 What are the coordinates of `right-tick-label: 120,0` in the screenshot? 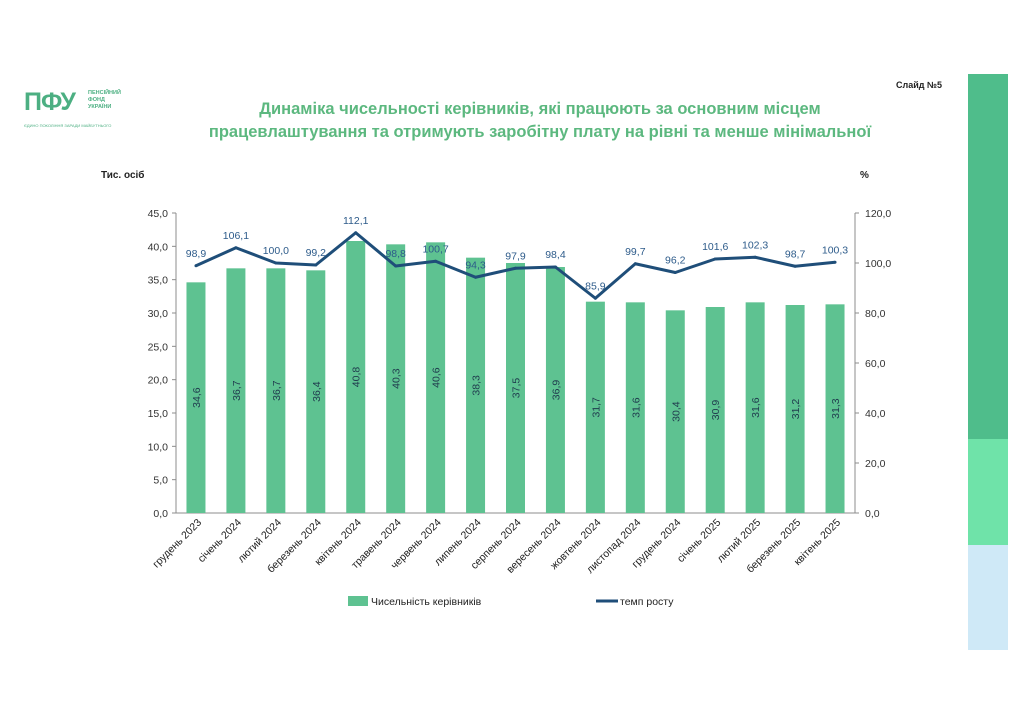 It's located at (878, 214).